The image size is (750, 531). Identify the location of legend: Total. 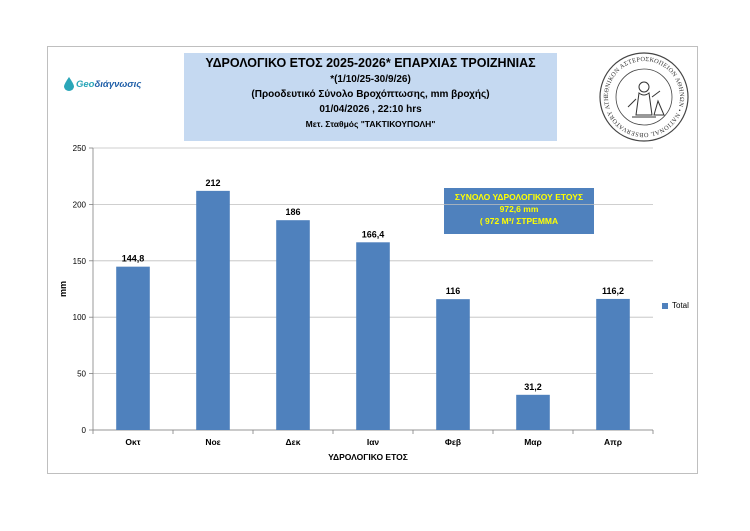
(675, 305).